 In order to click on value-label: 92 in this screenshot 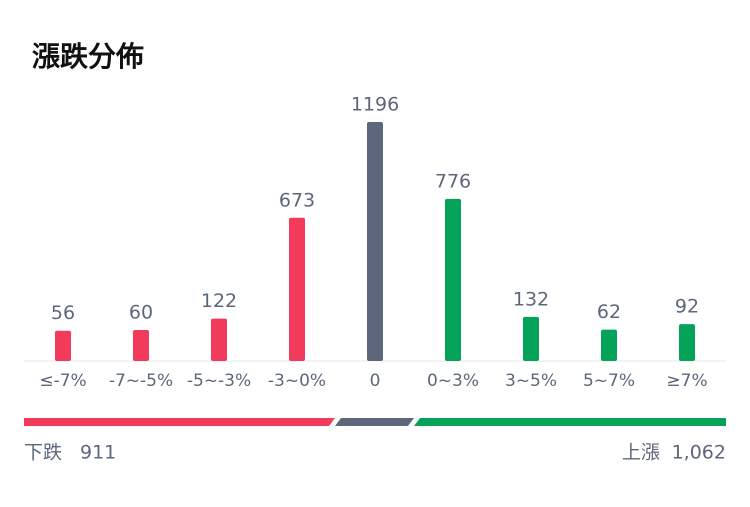, I will do `click(687, 307)`.